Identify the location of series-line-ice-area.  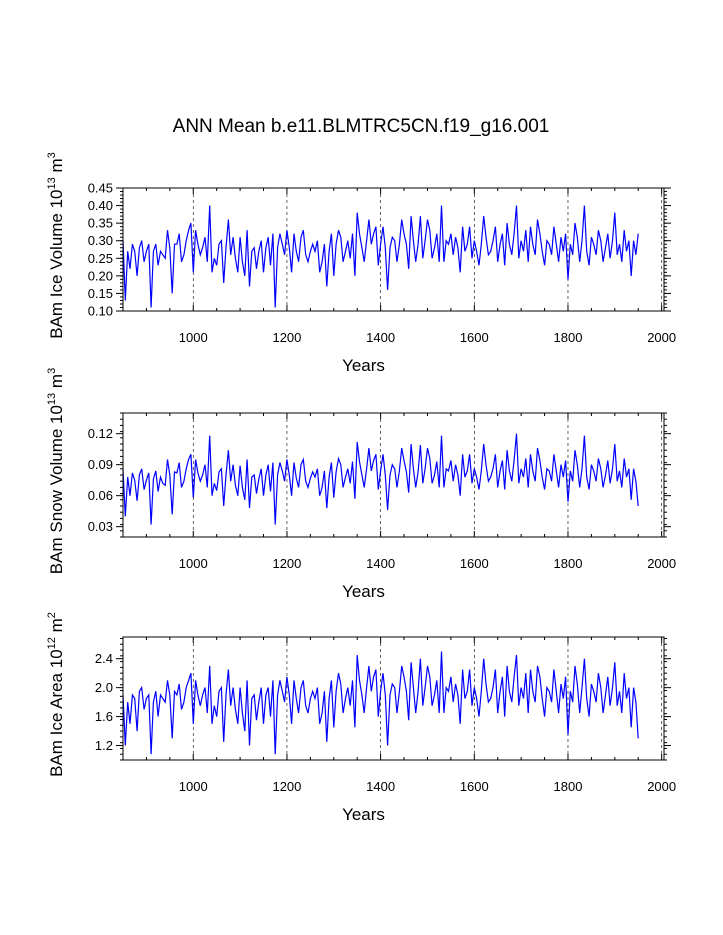
(380, 703).